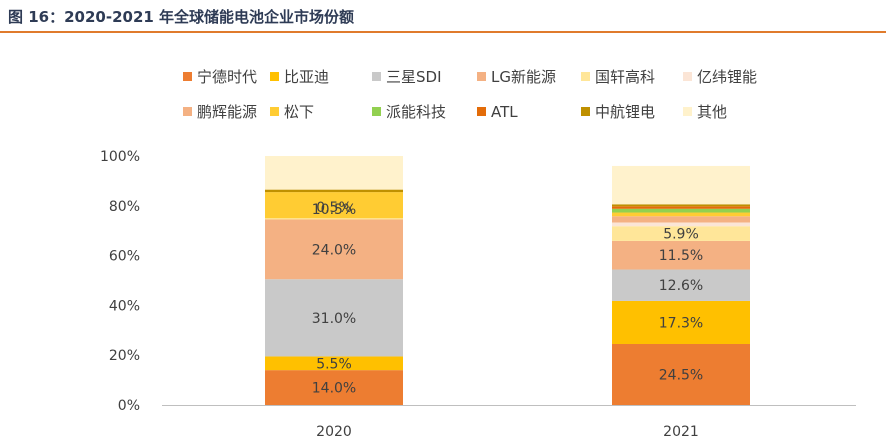 The height and width of the screenshot is (442, 886). Describe the element at coordinates (523, 77) in the screenshot. I see `legend-label-3: LG新能源` at that location.